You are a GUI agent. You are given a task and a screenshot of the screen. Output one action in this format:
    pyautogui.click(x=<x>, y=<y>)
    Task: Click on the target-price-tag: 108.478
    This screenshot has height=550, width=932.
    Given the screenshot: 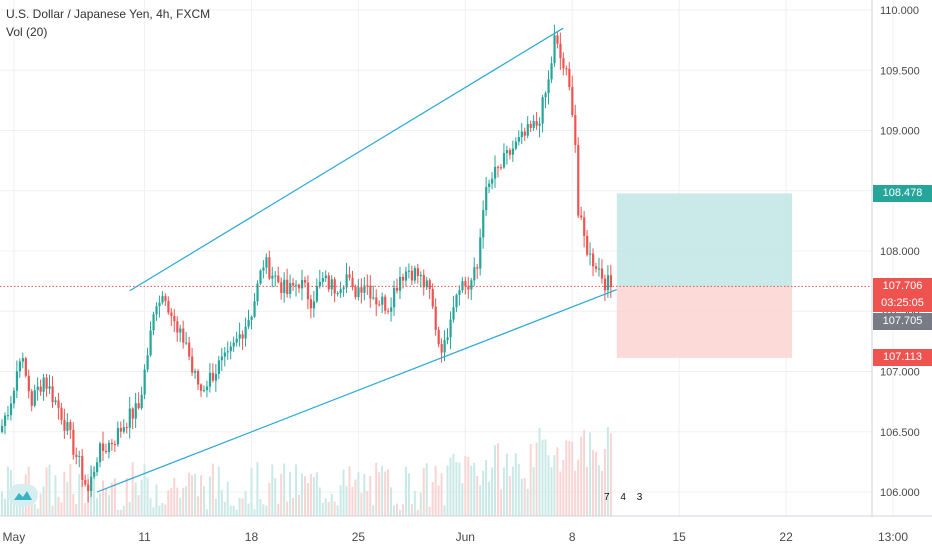 What is the action you would take?
    pyautogui.click(x=902, y=193)
    